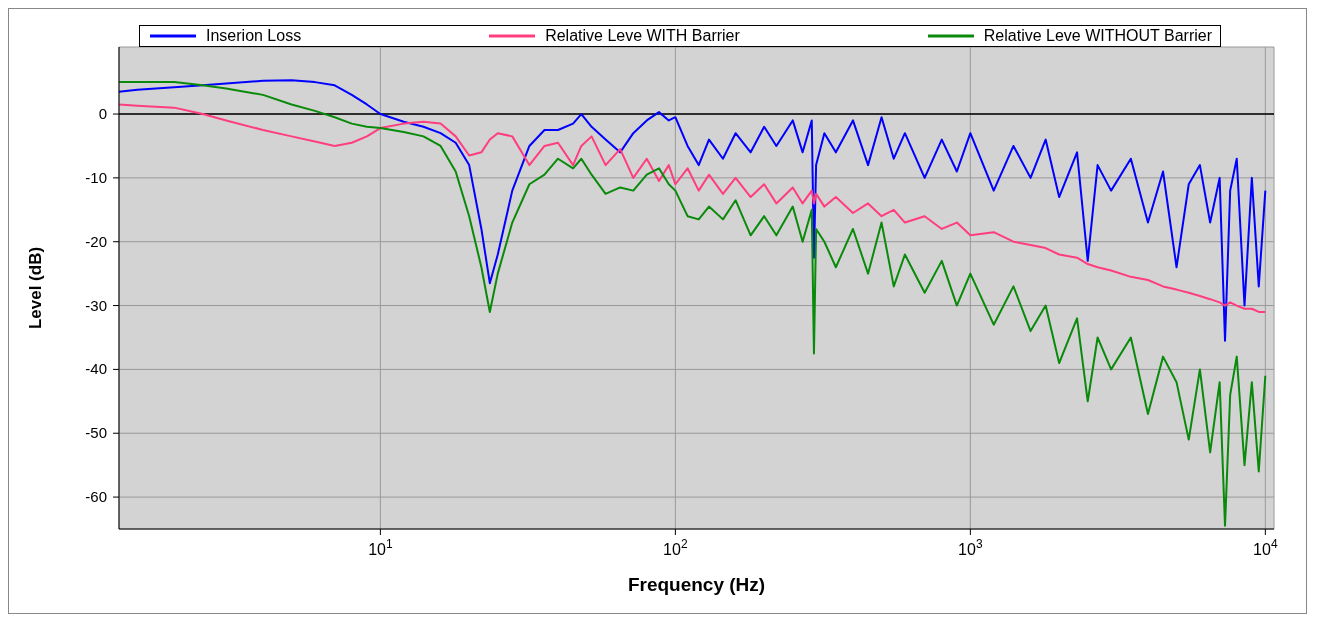 The width and height of the screenshot is (1317, 622). What do you see at coordinates (96, 369) in the screenshot?
I see `y-tick-label: -40` at bounding box center [96, 369].